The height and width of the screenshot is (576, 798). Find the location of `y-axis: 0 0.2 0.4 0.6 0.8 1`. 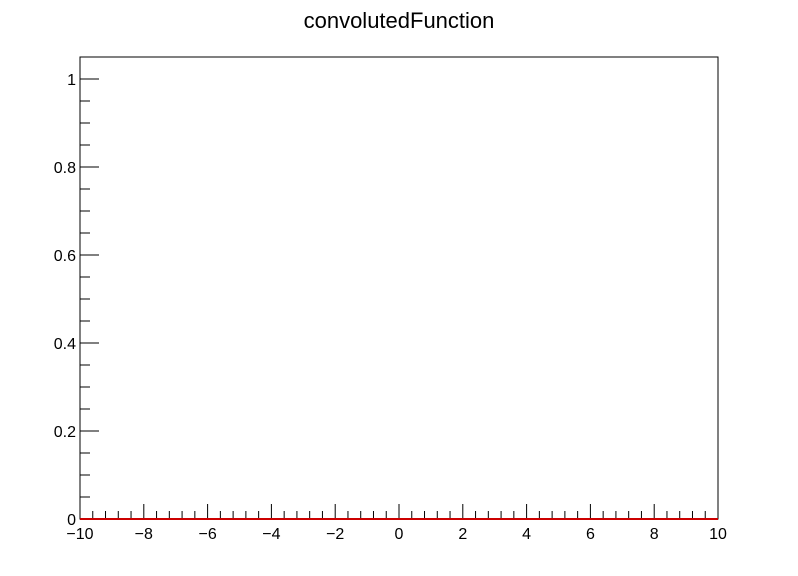

y-axis: 0 0.2 0.4 0.6 0.8 1 is located at coordinates (76, 292).